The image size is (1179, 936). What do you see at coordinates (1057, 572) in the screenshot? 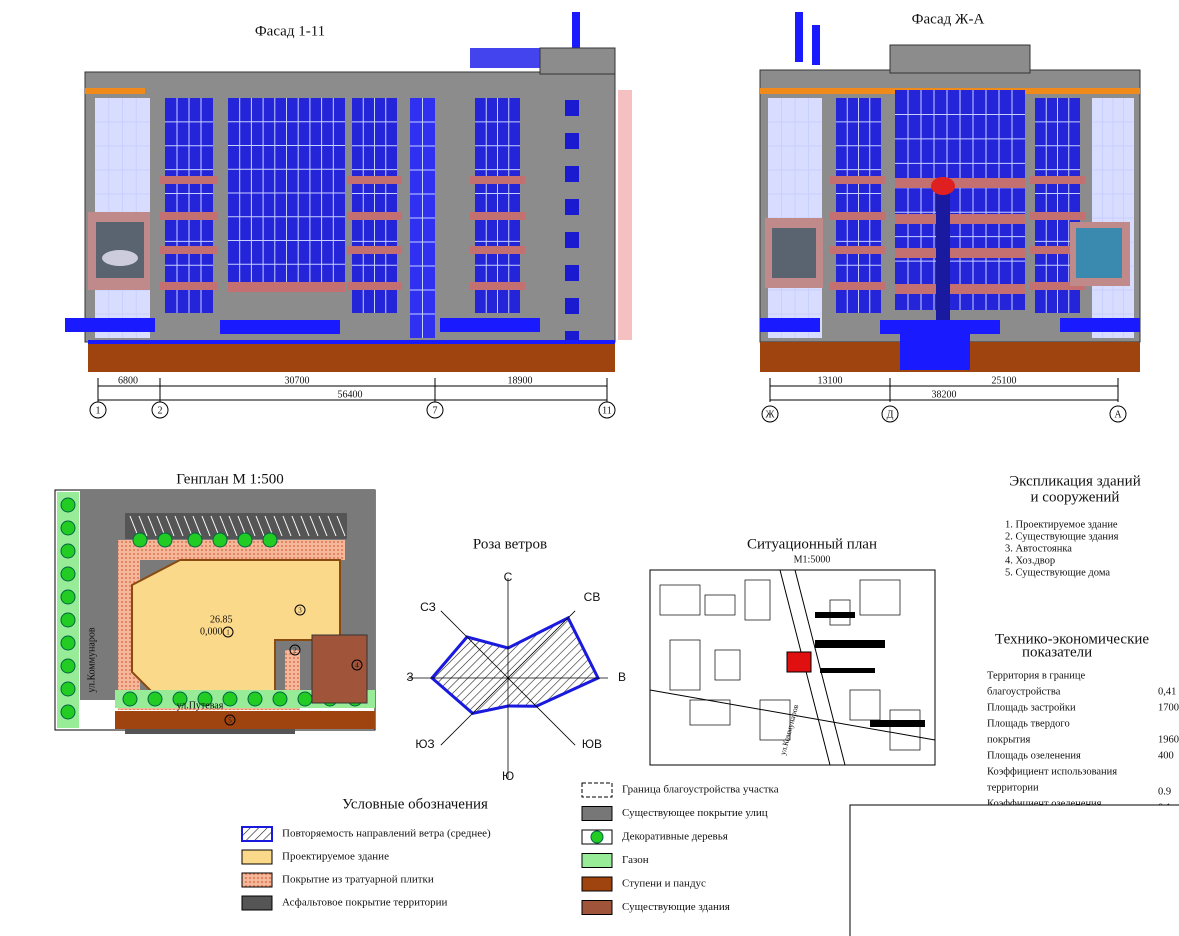
I see `explication-item: 5. Существующие дома` at bounding box center [1057, 572].